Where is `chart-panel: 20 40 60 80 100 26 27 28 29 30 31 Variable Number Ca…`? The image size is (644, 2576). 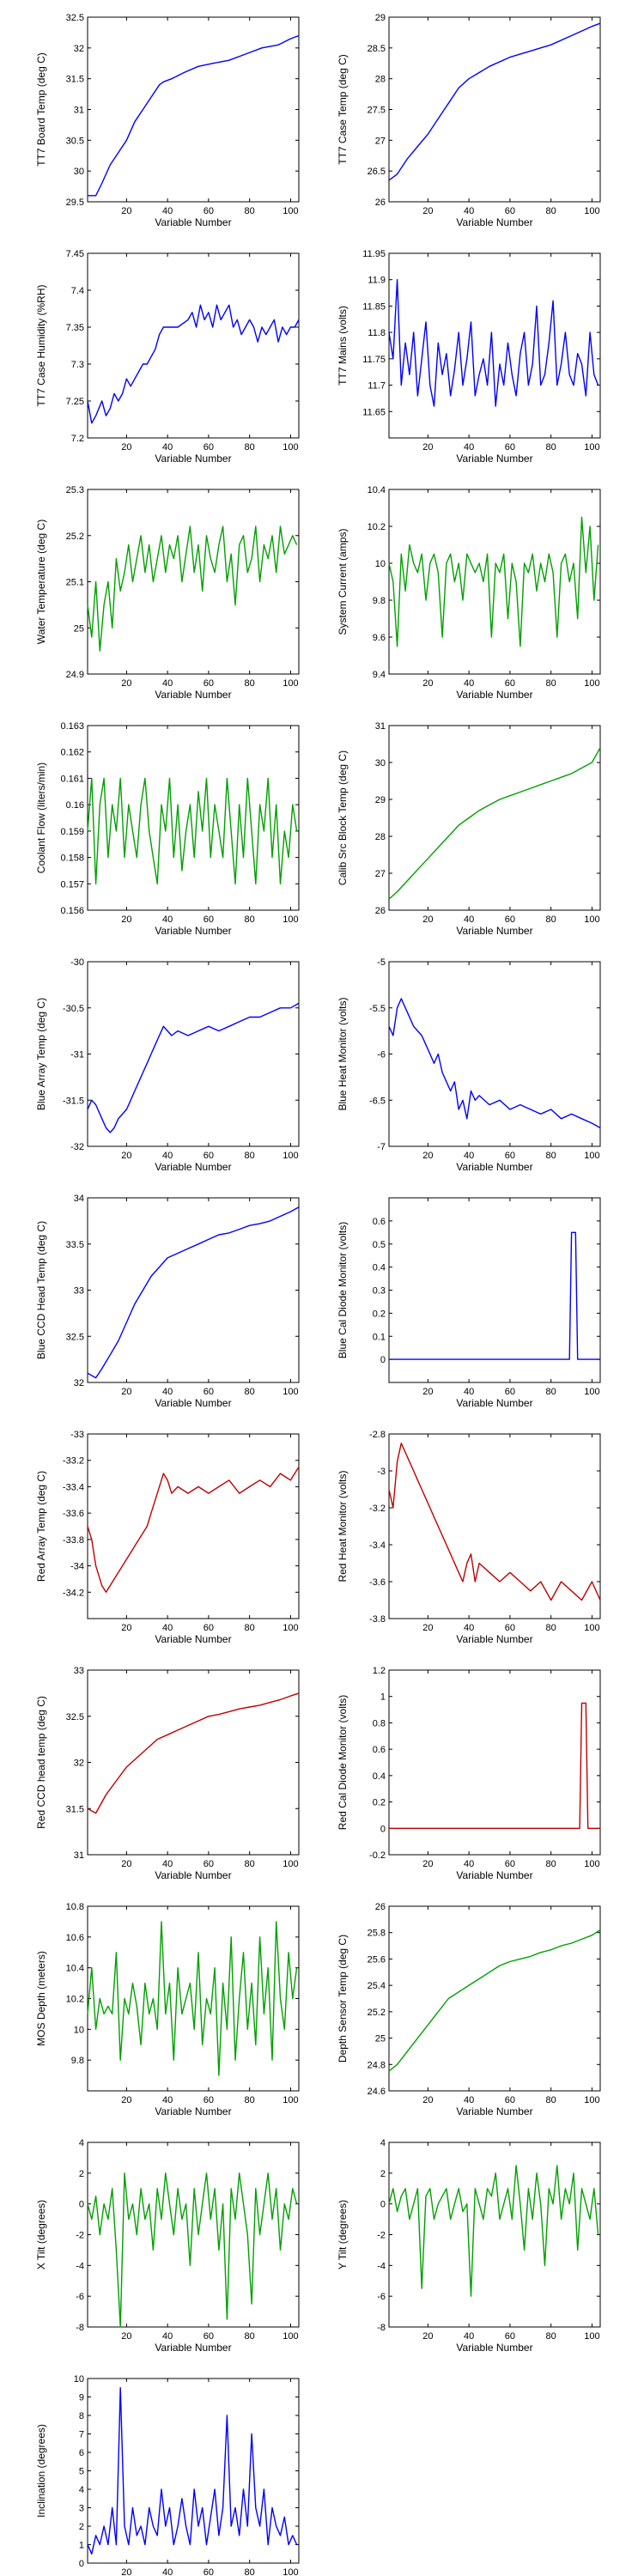 chart-panel: 20 40 60 80 100 26 27 28 29 30 31 Variable Number Ca… is located at coordinates (469, 829).